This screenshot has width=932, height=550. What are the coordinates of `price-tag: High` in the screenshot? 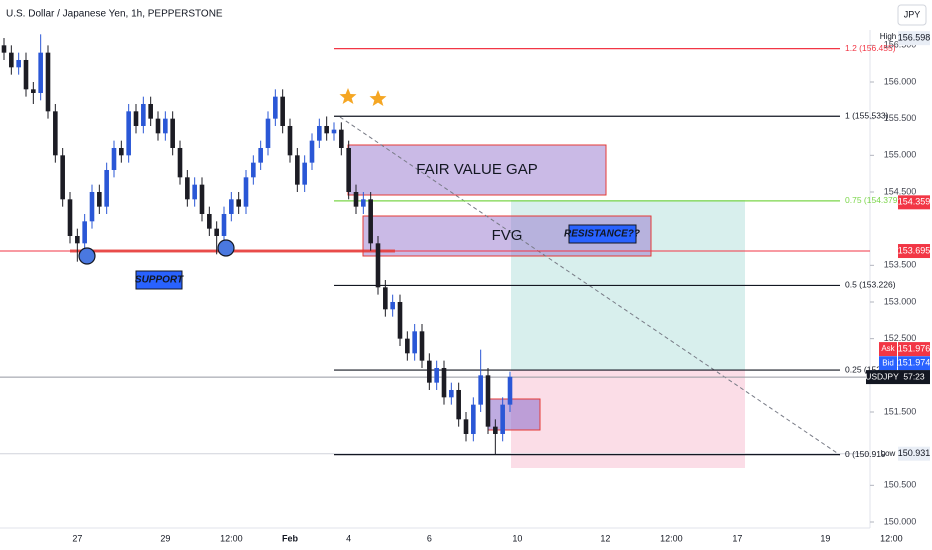 It's located at (888, 36).